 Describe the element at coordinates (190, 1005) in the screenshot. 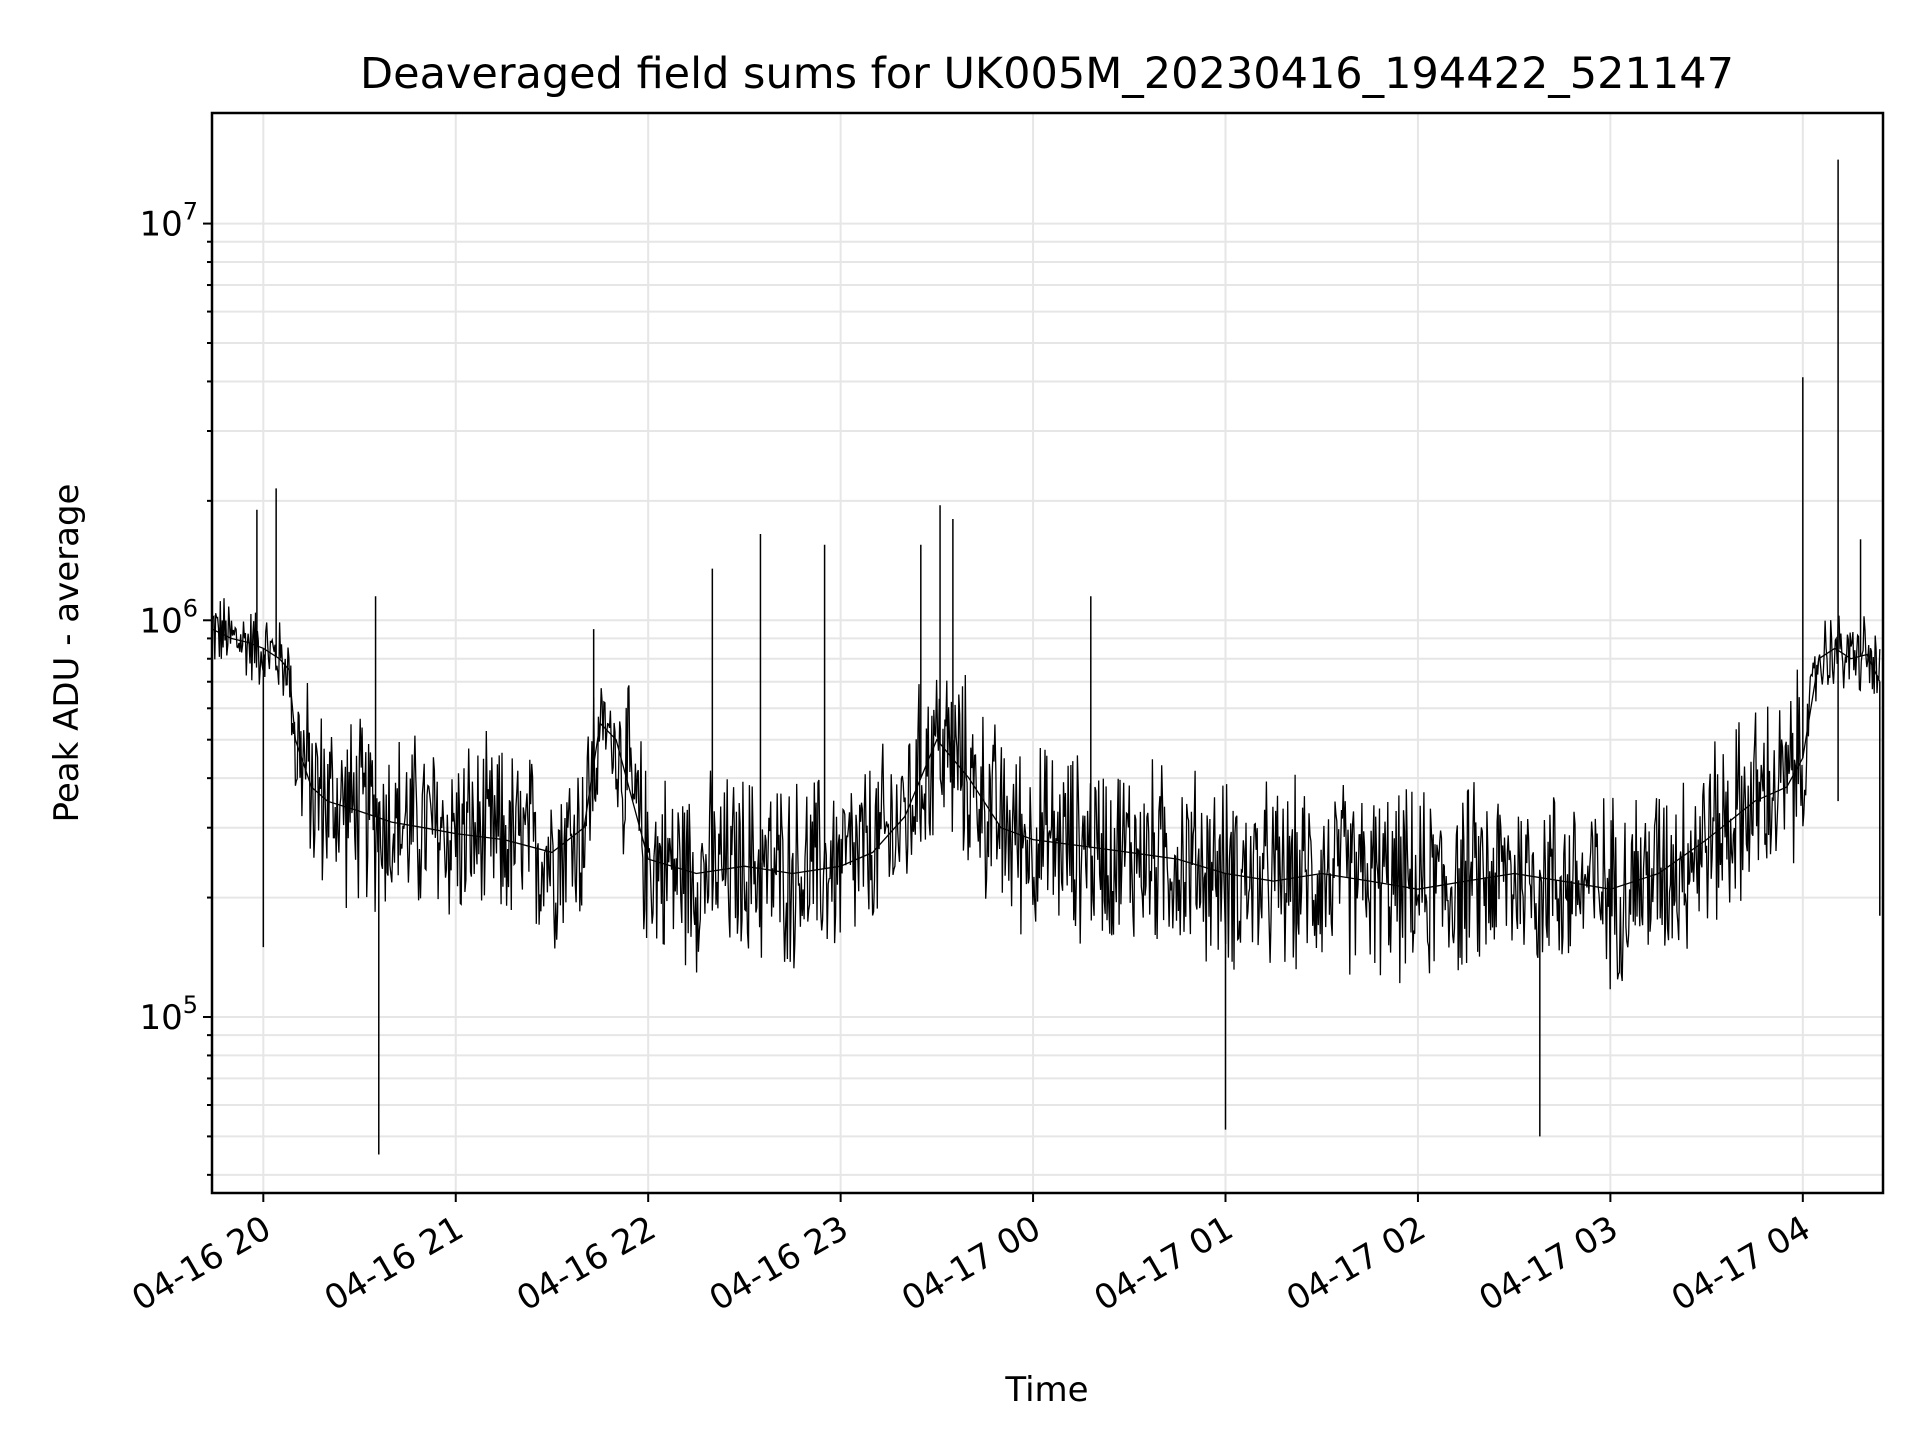

I see `y-tick-label-exponent: 5` at that location.